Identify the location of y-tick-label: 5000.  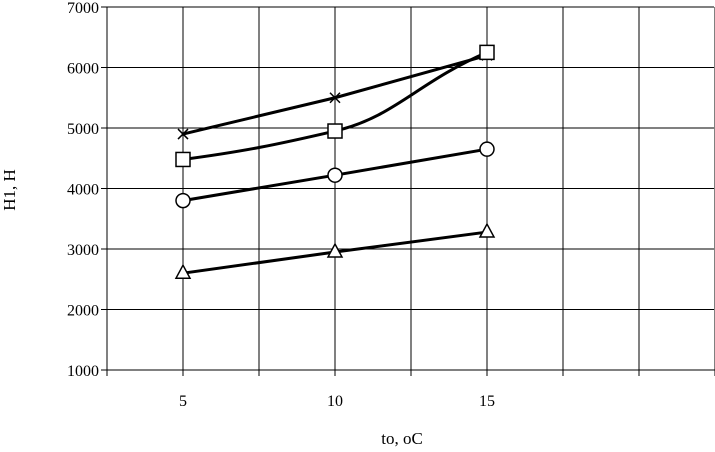
(83, 129).